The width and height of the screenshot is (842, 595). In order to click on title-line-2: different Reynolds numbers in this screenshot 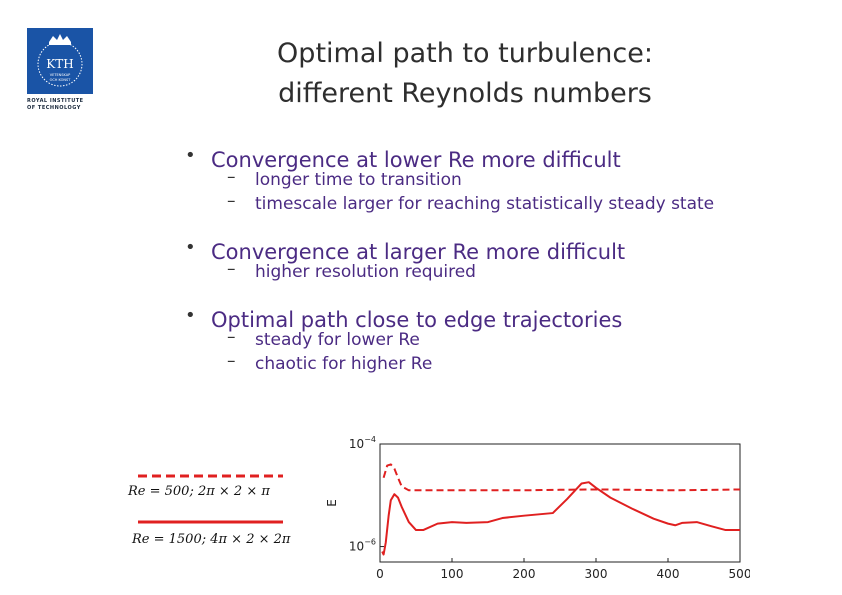, I will do `click(465, 93)`.